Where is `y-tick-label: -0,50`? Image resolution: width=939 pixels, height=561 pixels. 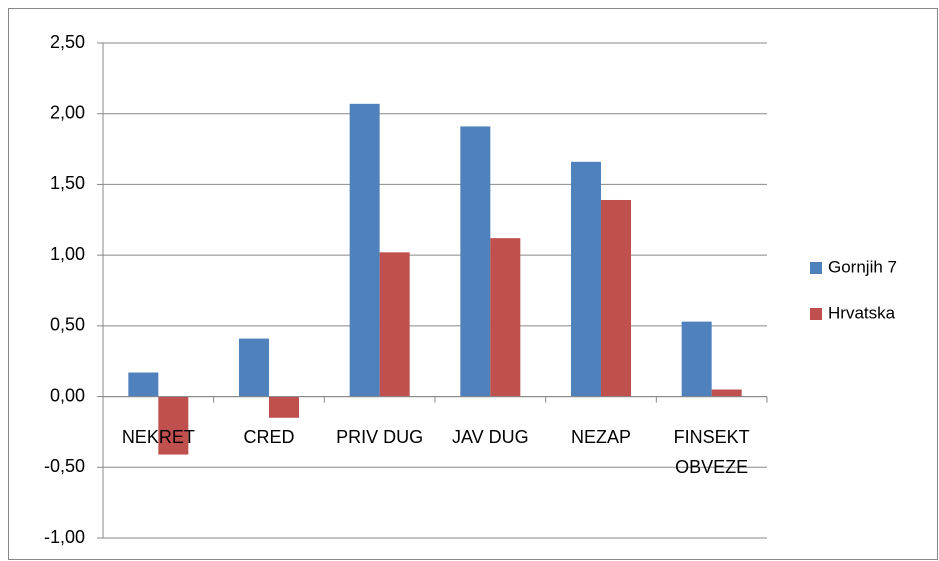 y-tick-label: -0,50 is located at coordinates (64, 466).